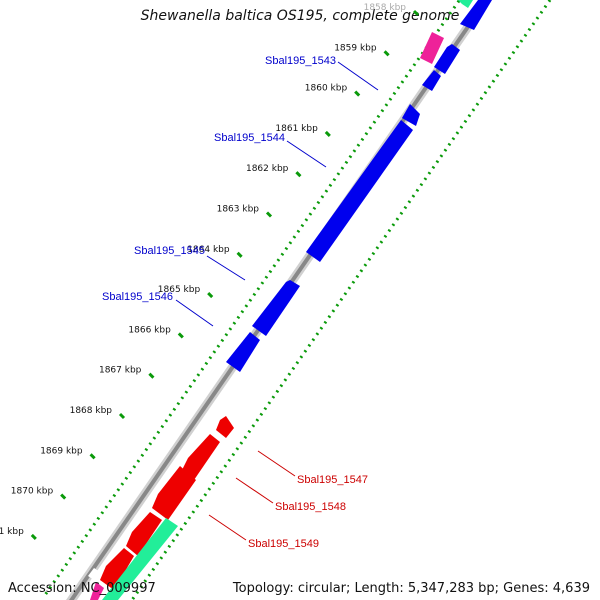 Image resolution: width=600 pixels, height=600 pixels. I want to click on gene-bottom-pink, so click(97, 591).